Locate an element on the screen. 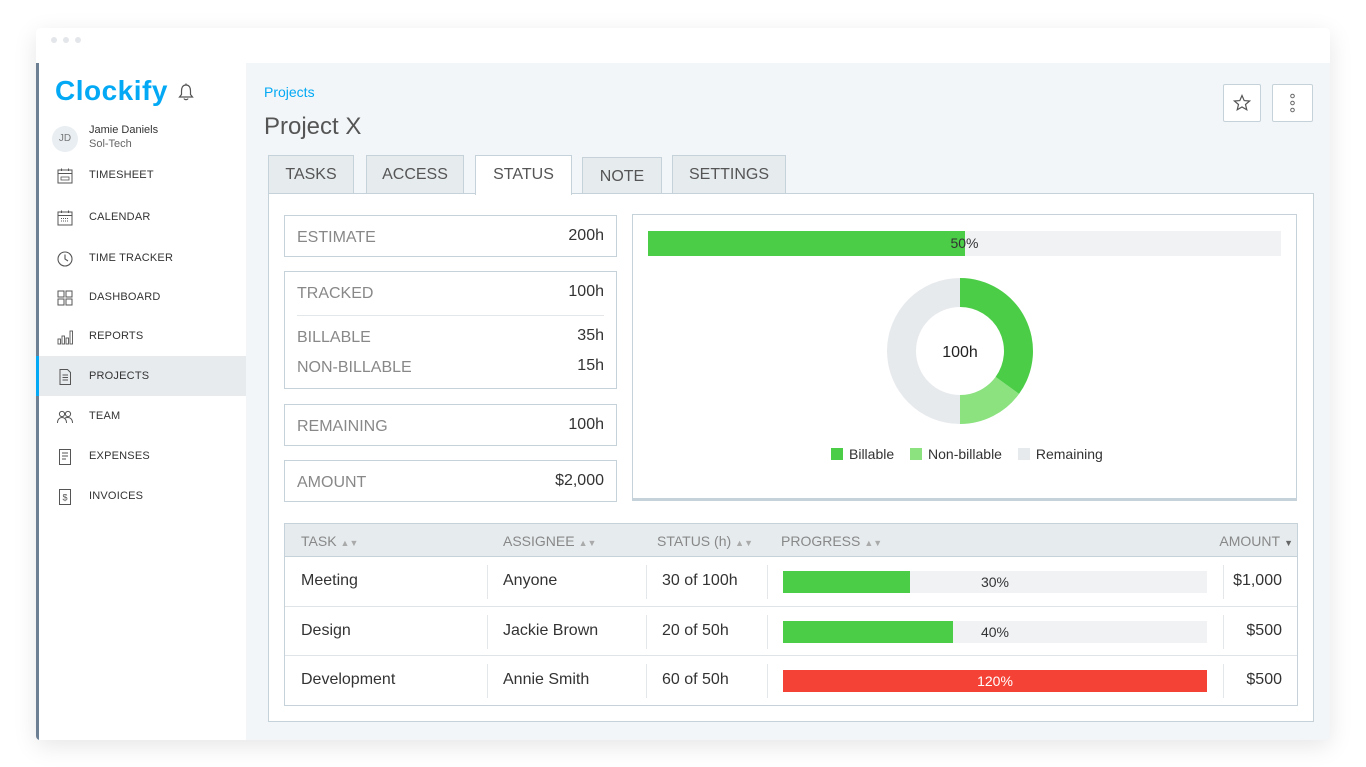 Image resolution: width=1366 pixels, height=767 pixels. sidebar-item-reports: REPORTS is located at coordinates (142, 336).